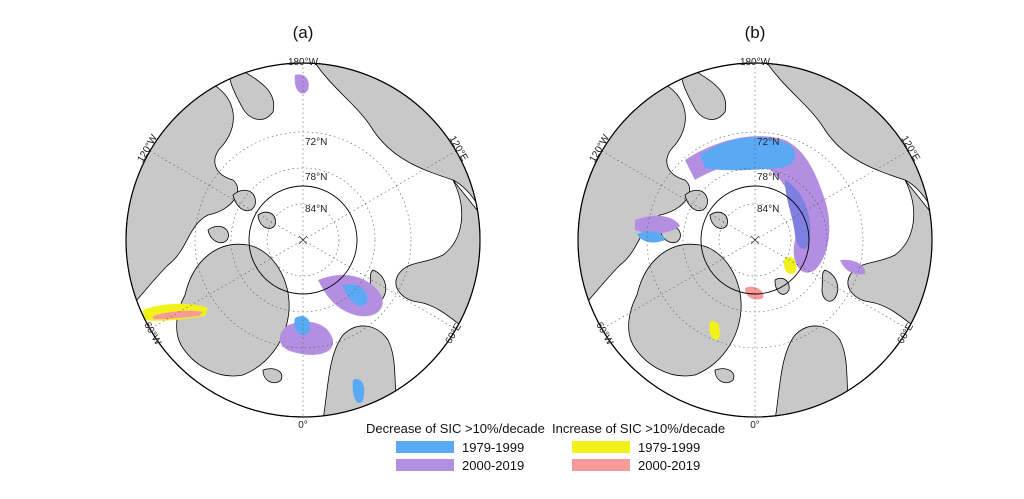  I want to click on legend-swatch-increase-2000-2019, so click(601, 465).